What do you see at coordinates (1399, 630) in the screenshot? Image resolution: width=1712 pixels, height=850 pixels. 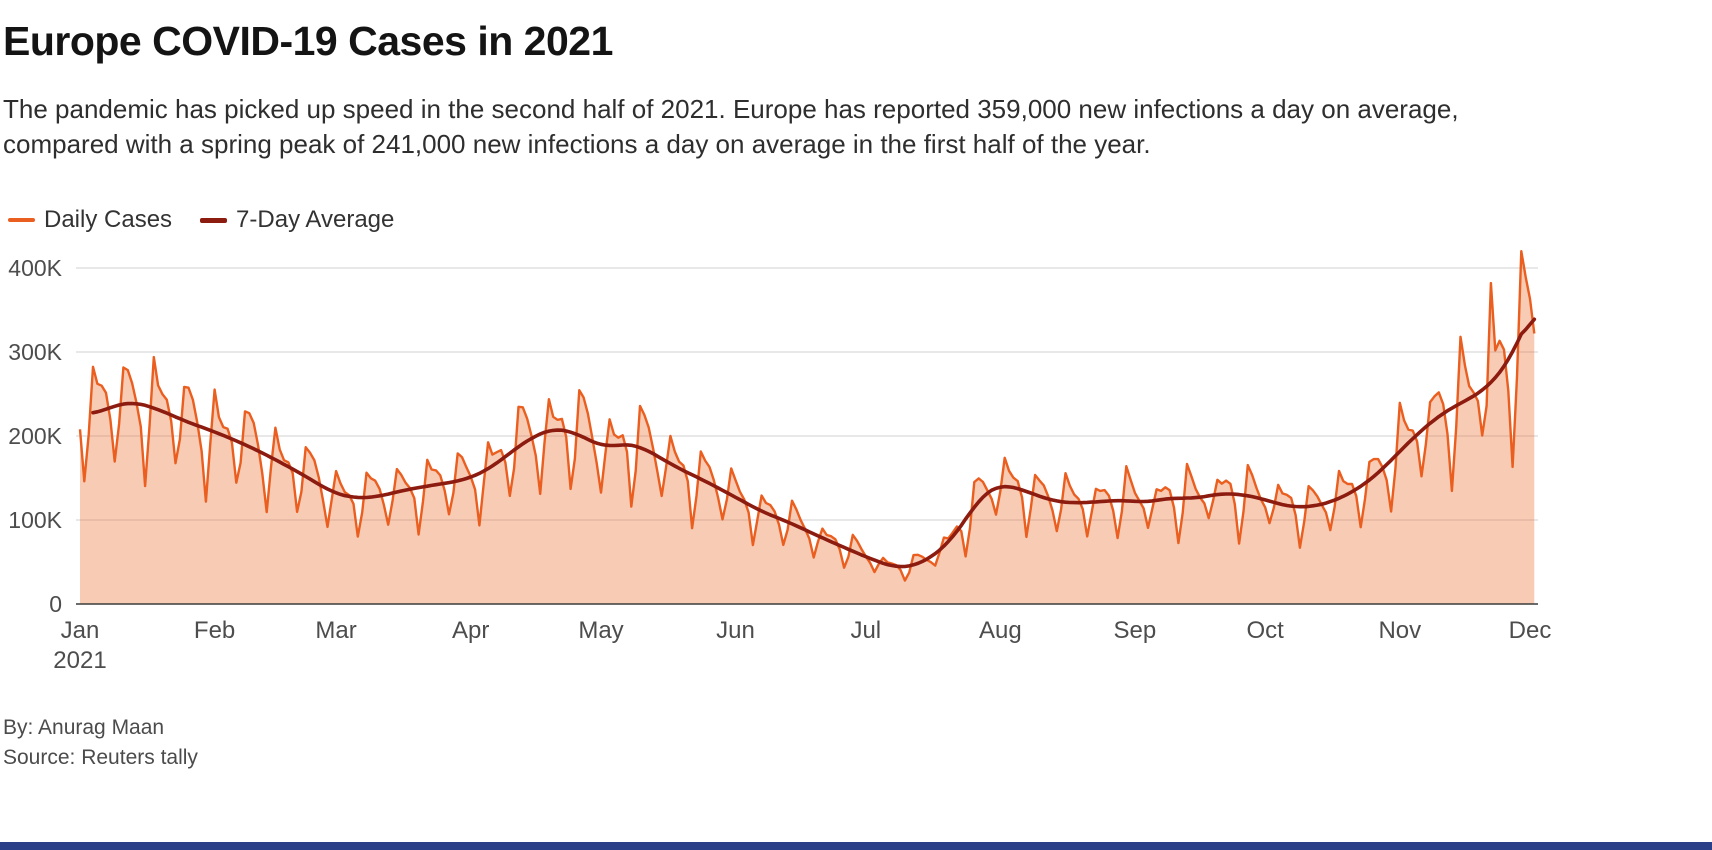 I see `x-axis-label-nov: Nov` at bounding box center [1399, 630].